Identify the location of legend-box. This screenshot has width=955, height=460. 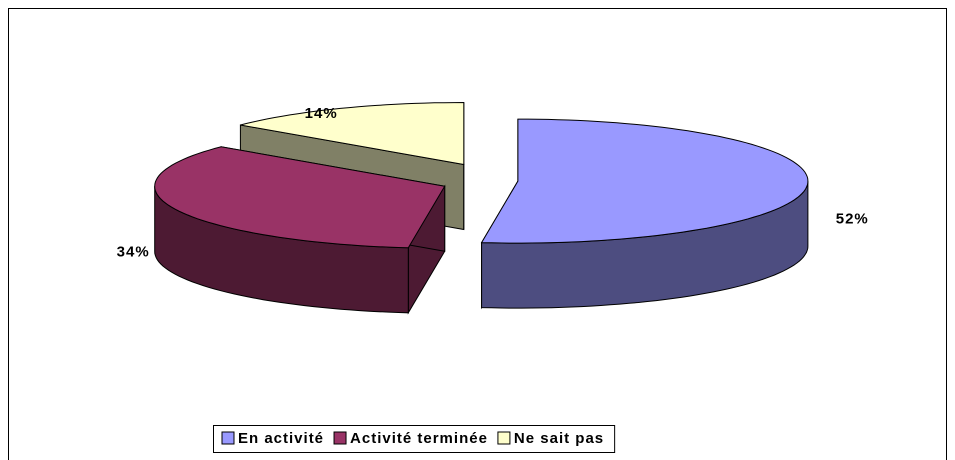
(414, 439).